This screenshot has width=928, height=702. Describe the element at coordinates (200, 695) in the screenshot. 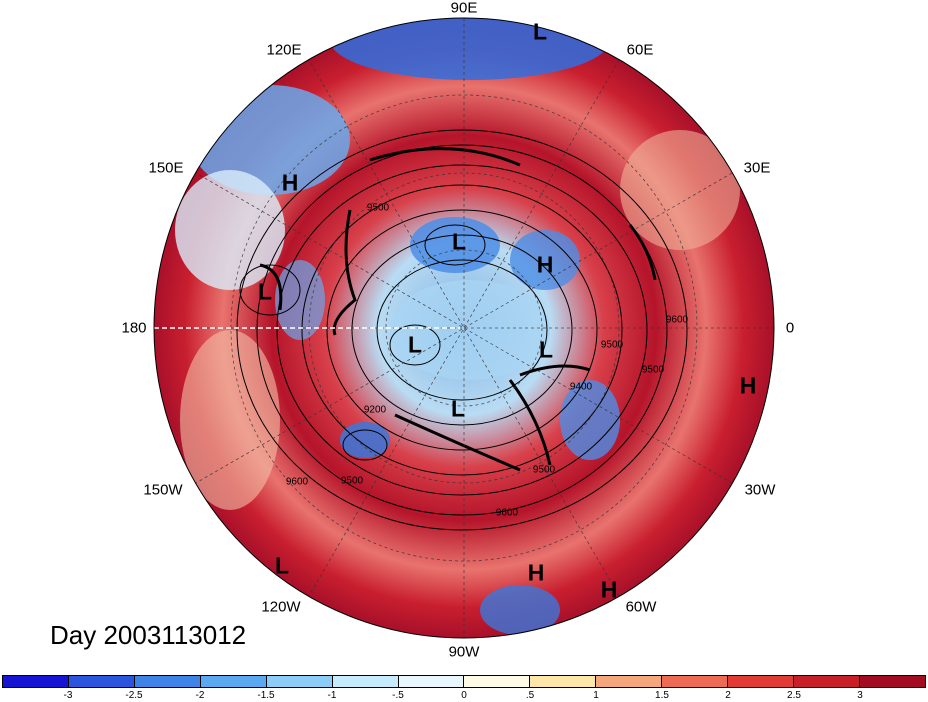

I see `colorbar-tick-label: -2` at that location.